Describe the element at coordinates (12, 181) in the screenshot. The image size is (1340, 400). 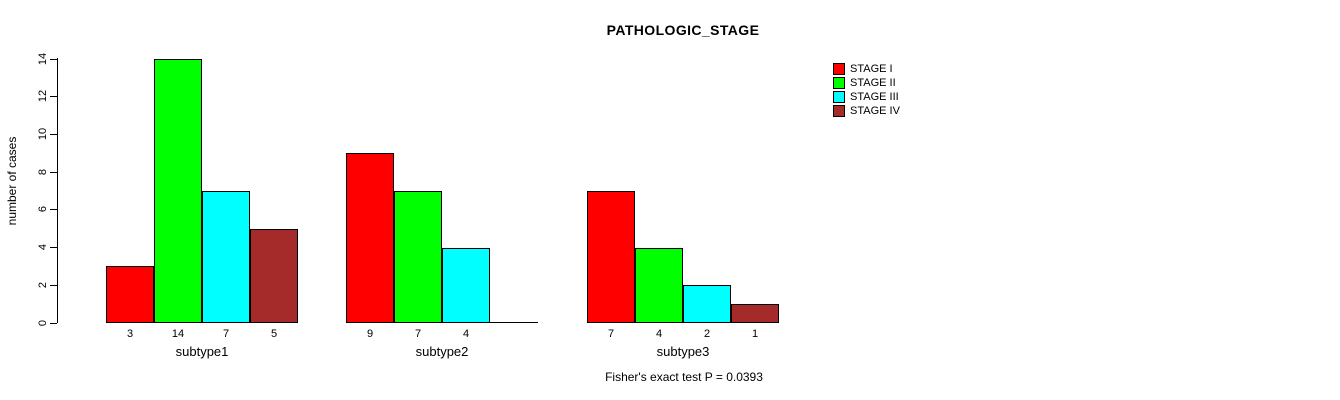
I see `y-axis-title: number of cases` at that location.